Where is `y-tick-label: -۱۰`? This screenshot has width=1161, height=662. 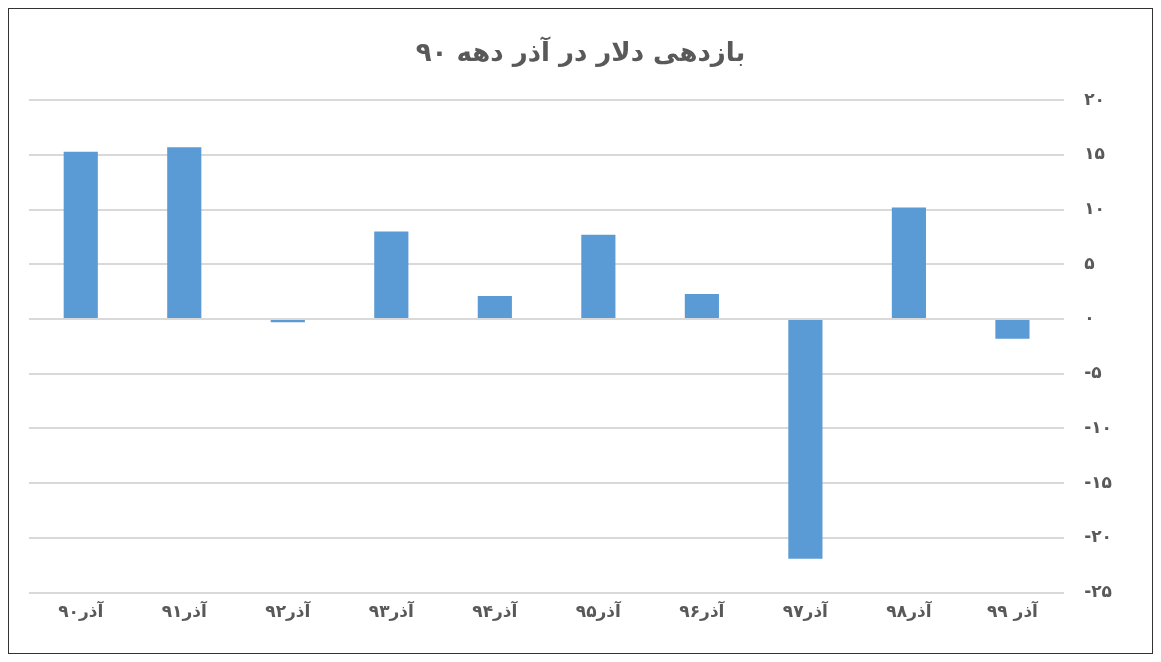 y-tick-label: -۱۰ is located at coordinates (1098, 426).